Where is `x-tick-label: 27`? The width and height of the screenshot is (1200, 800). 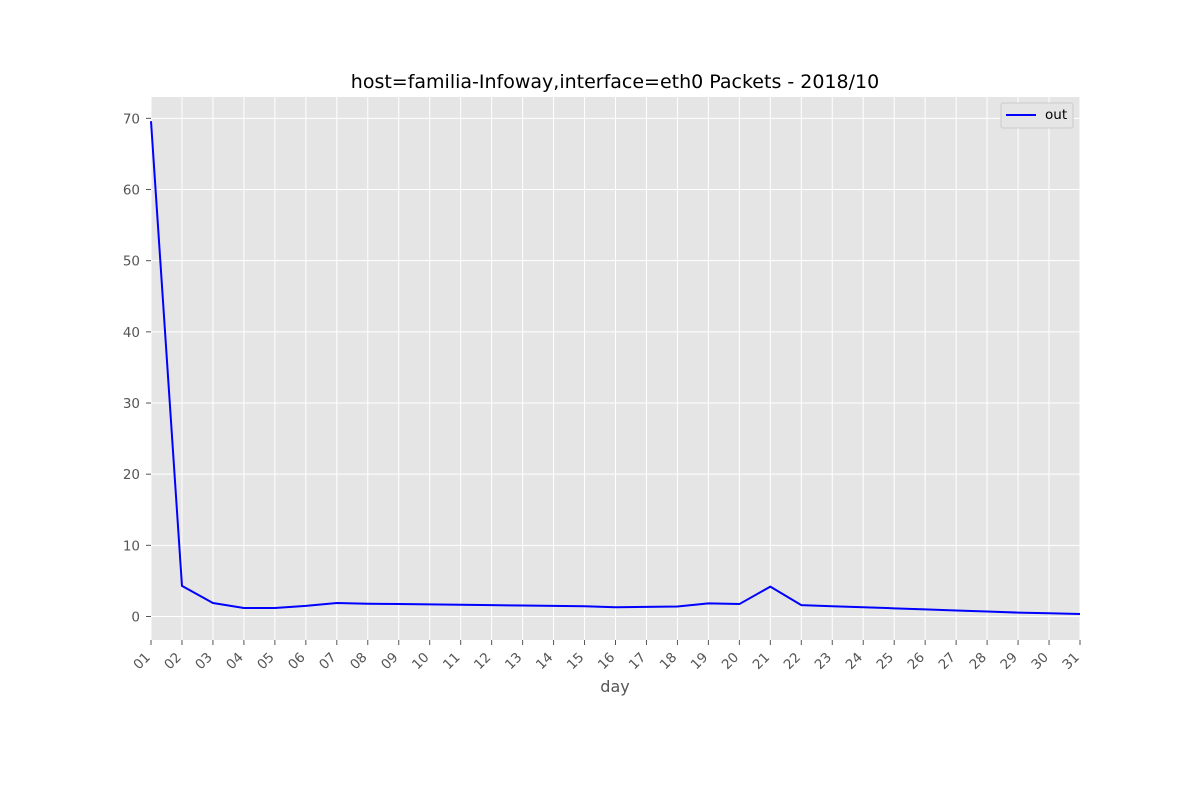 x-tick-label: 27 is located at coordinates (946, 661).